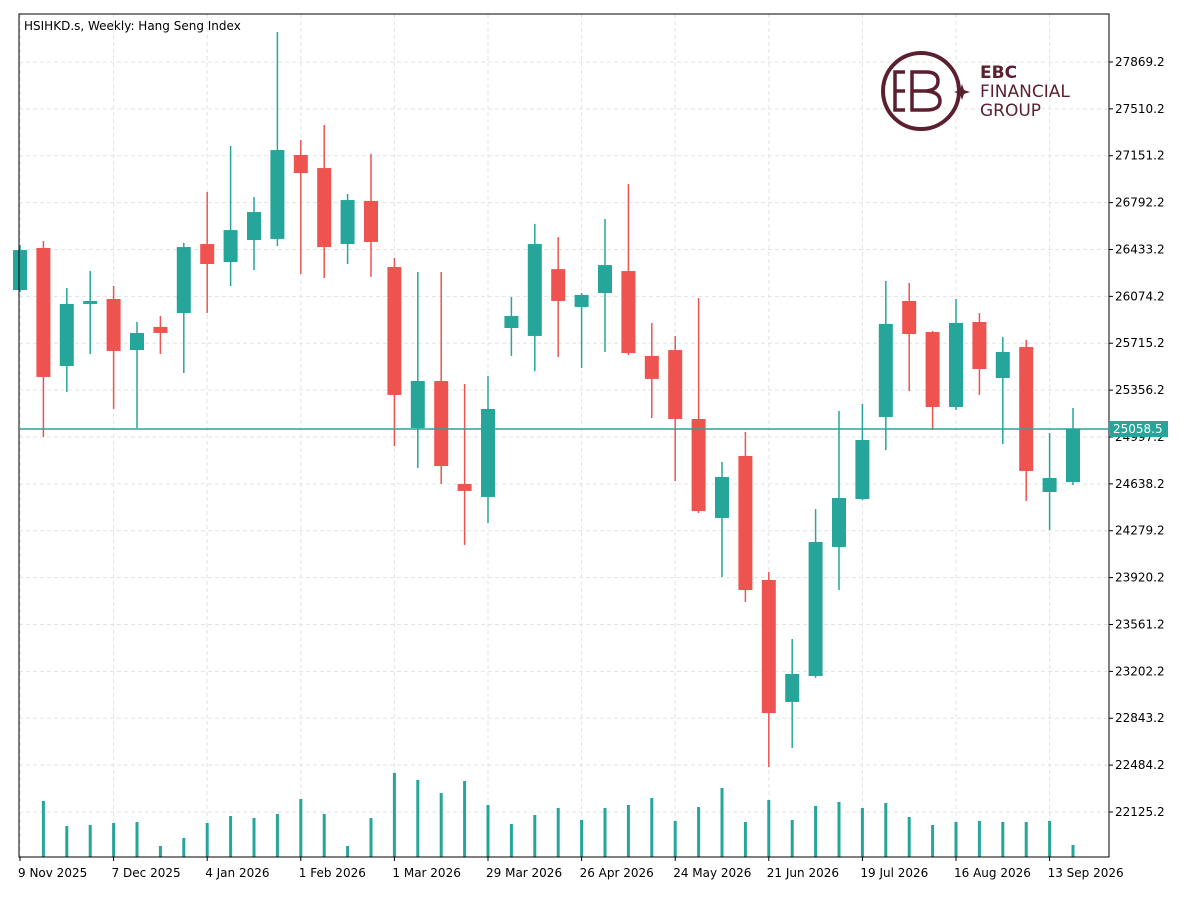  I want to click on chart-title: HSIHKD.s, Weekly: Hang Seng Index, so click(132, 26).